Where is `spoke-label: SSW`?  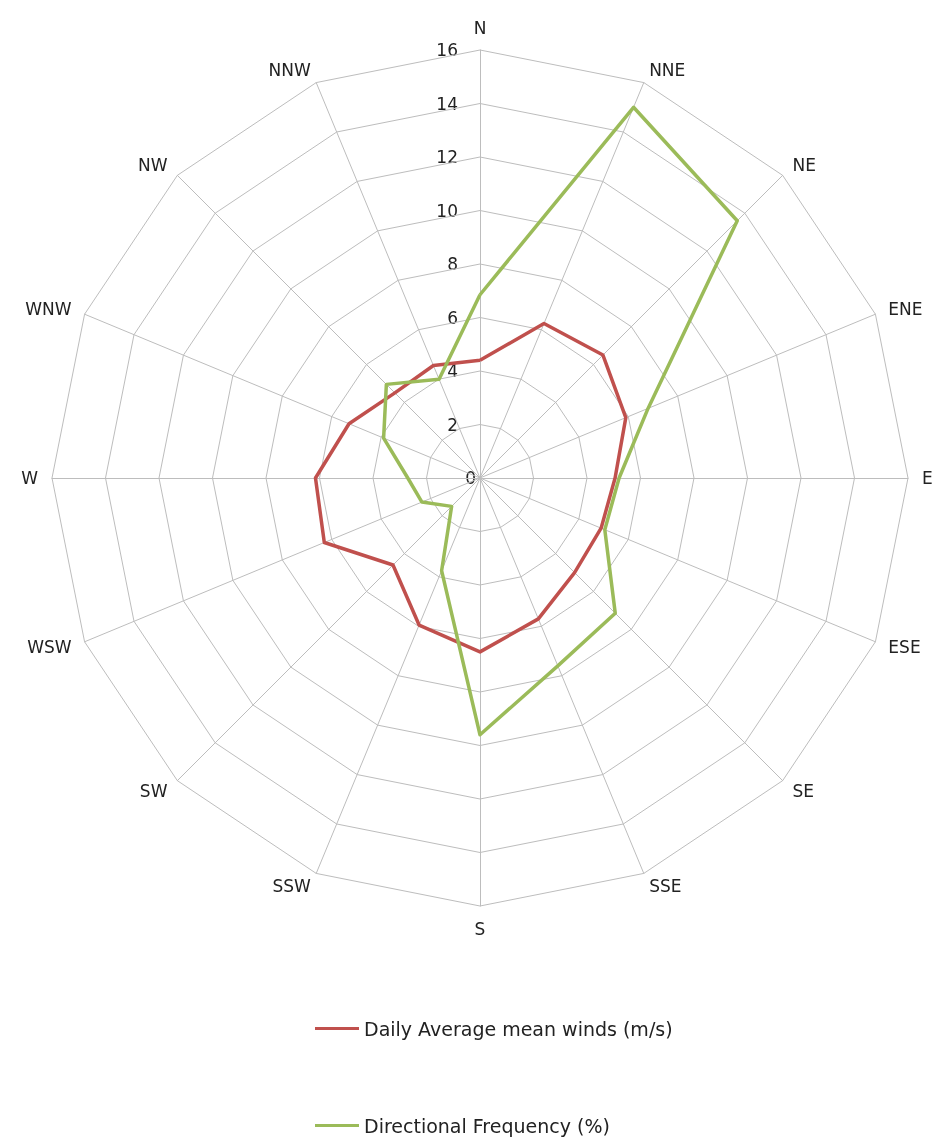
spoke-label: SSW is located at coordinates (292, 886).